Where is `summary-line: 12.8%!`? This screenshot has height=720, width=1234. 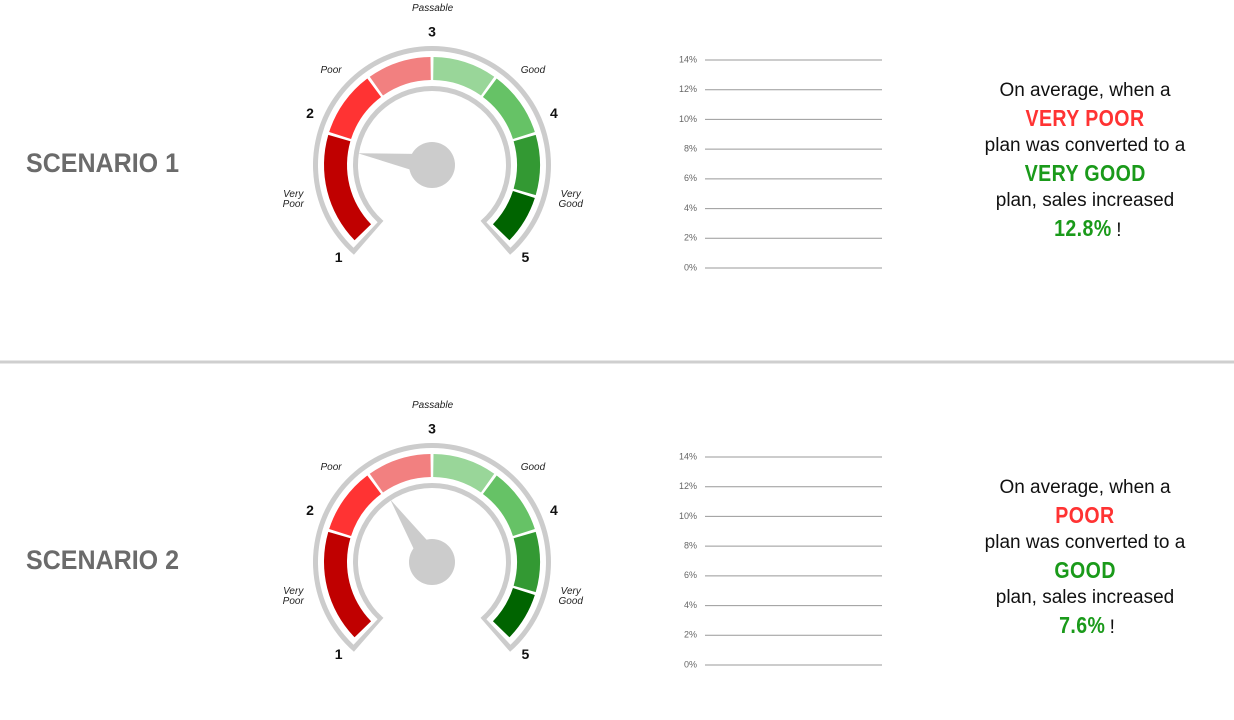
summary-line: 12.8%! is located at coordinates (1084, 229).